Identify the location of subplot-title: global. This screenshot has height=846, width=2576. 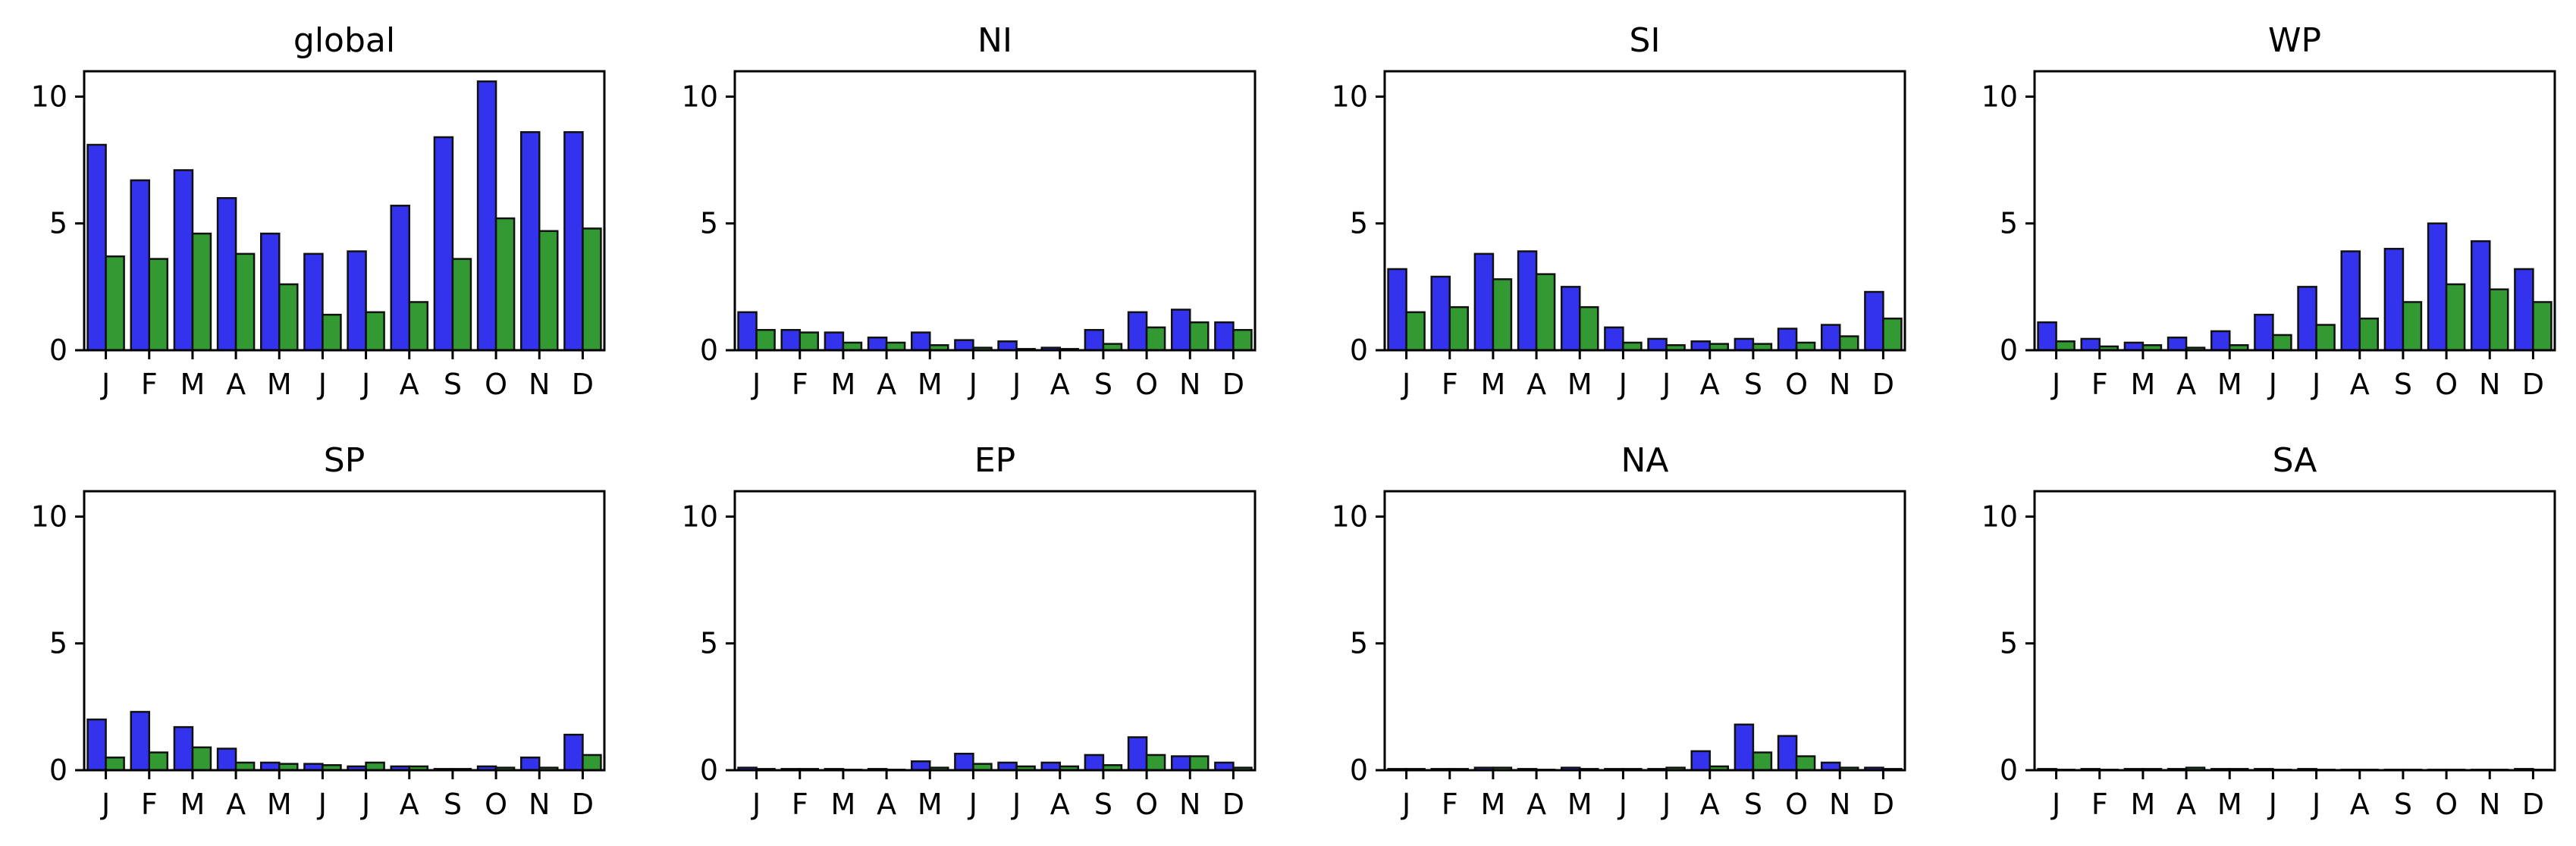
(344, 40).